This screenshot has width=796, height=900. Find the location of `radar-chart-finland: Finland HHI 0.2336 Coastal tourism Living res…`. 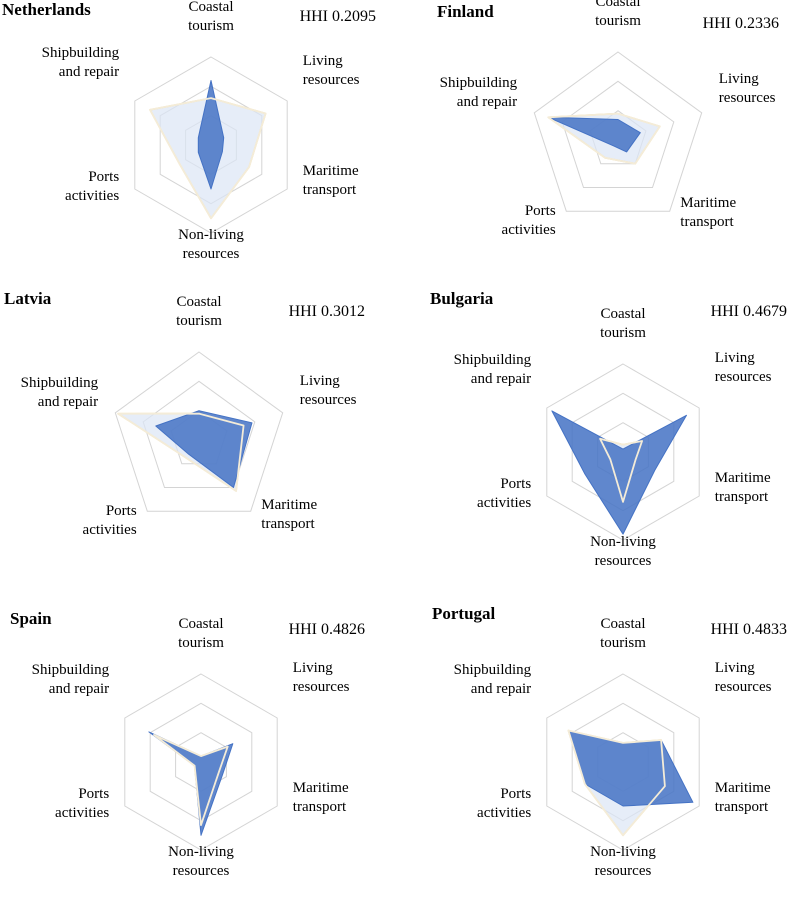

radar-chart-finland: Finland HHI 0.2336 Coastal tourism Living res… is located at coordinates (608, 119).